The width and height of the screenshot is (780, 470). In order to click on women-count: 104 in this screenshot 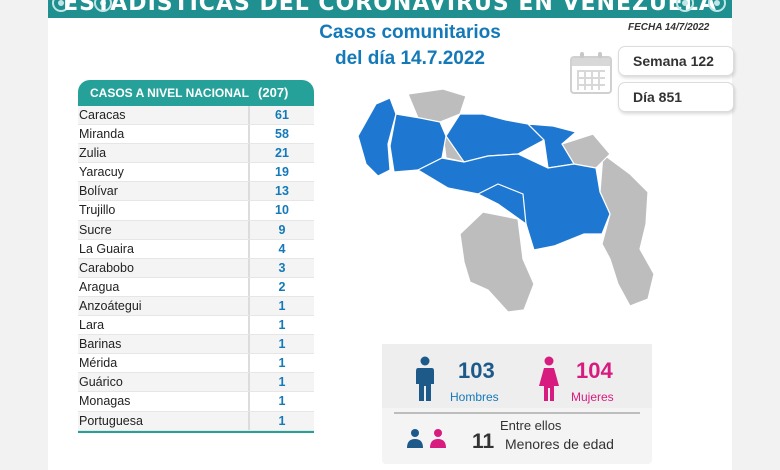, I will do `click(594, 370)`.